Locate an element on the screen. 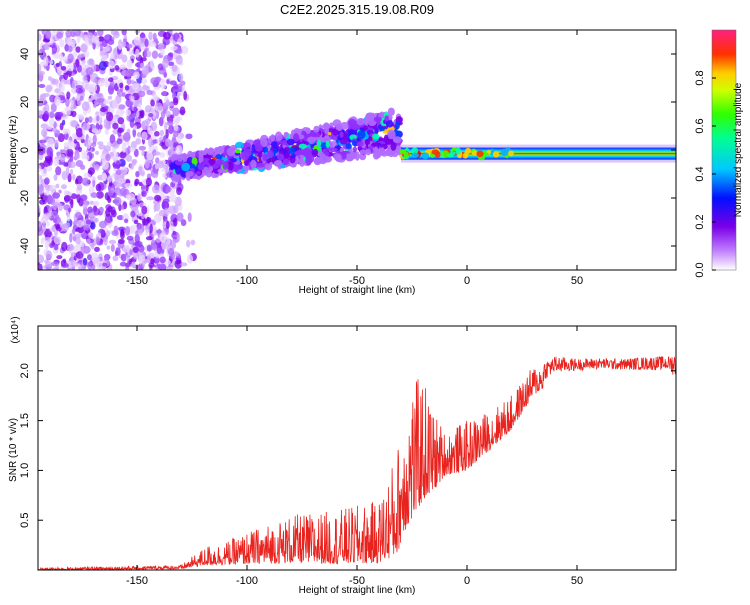 This screenshot has width=750, height=605. spectrogram-x-label: Height of straight line (km) is located at coordinates (357, 290).